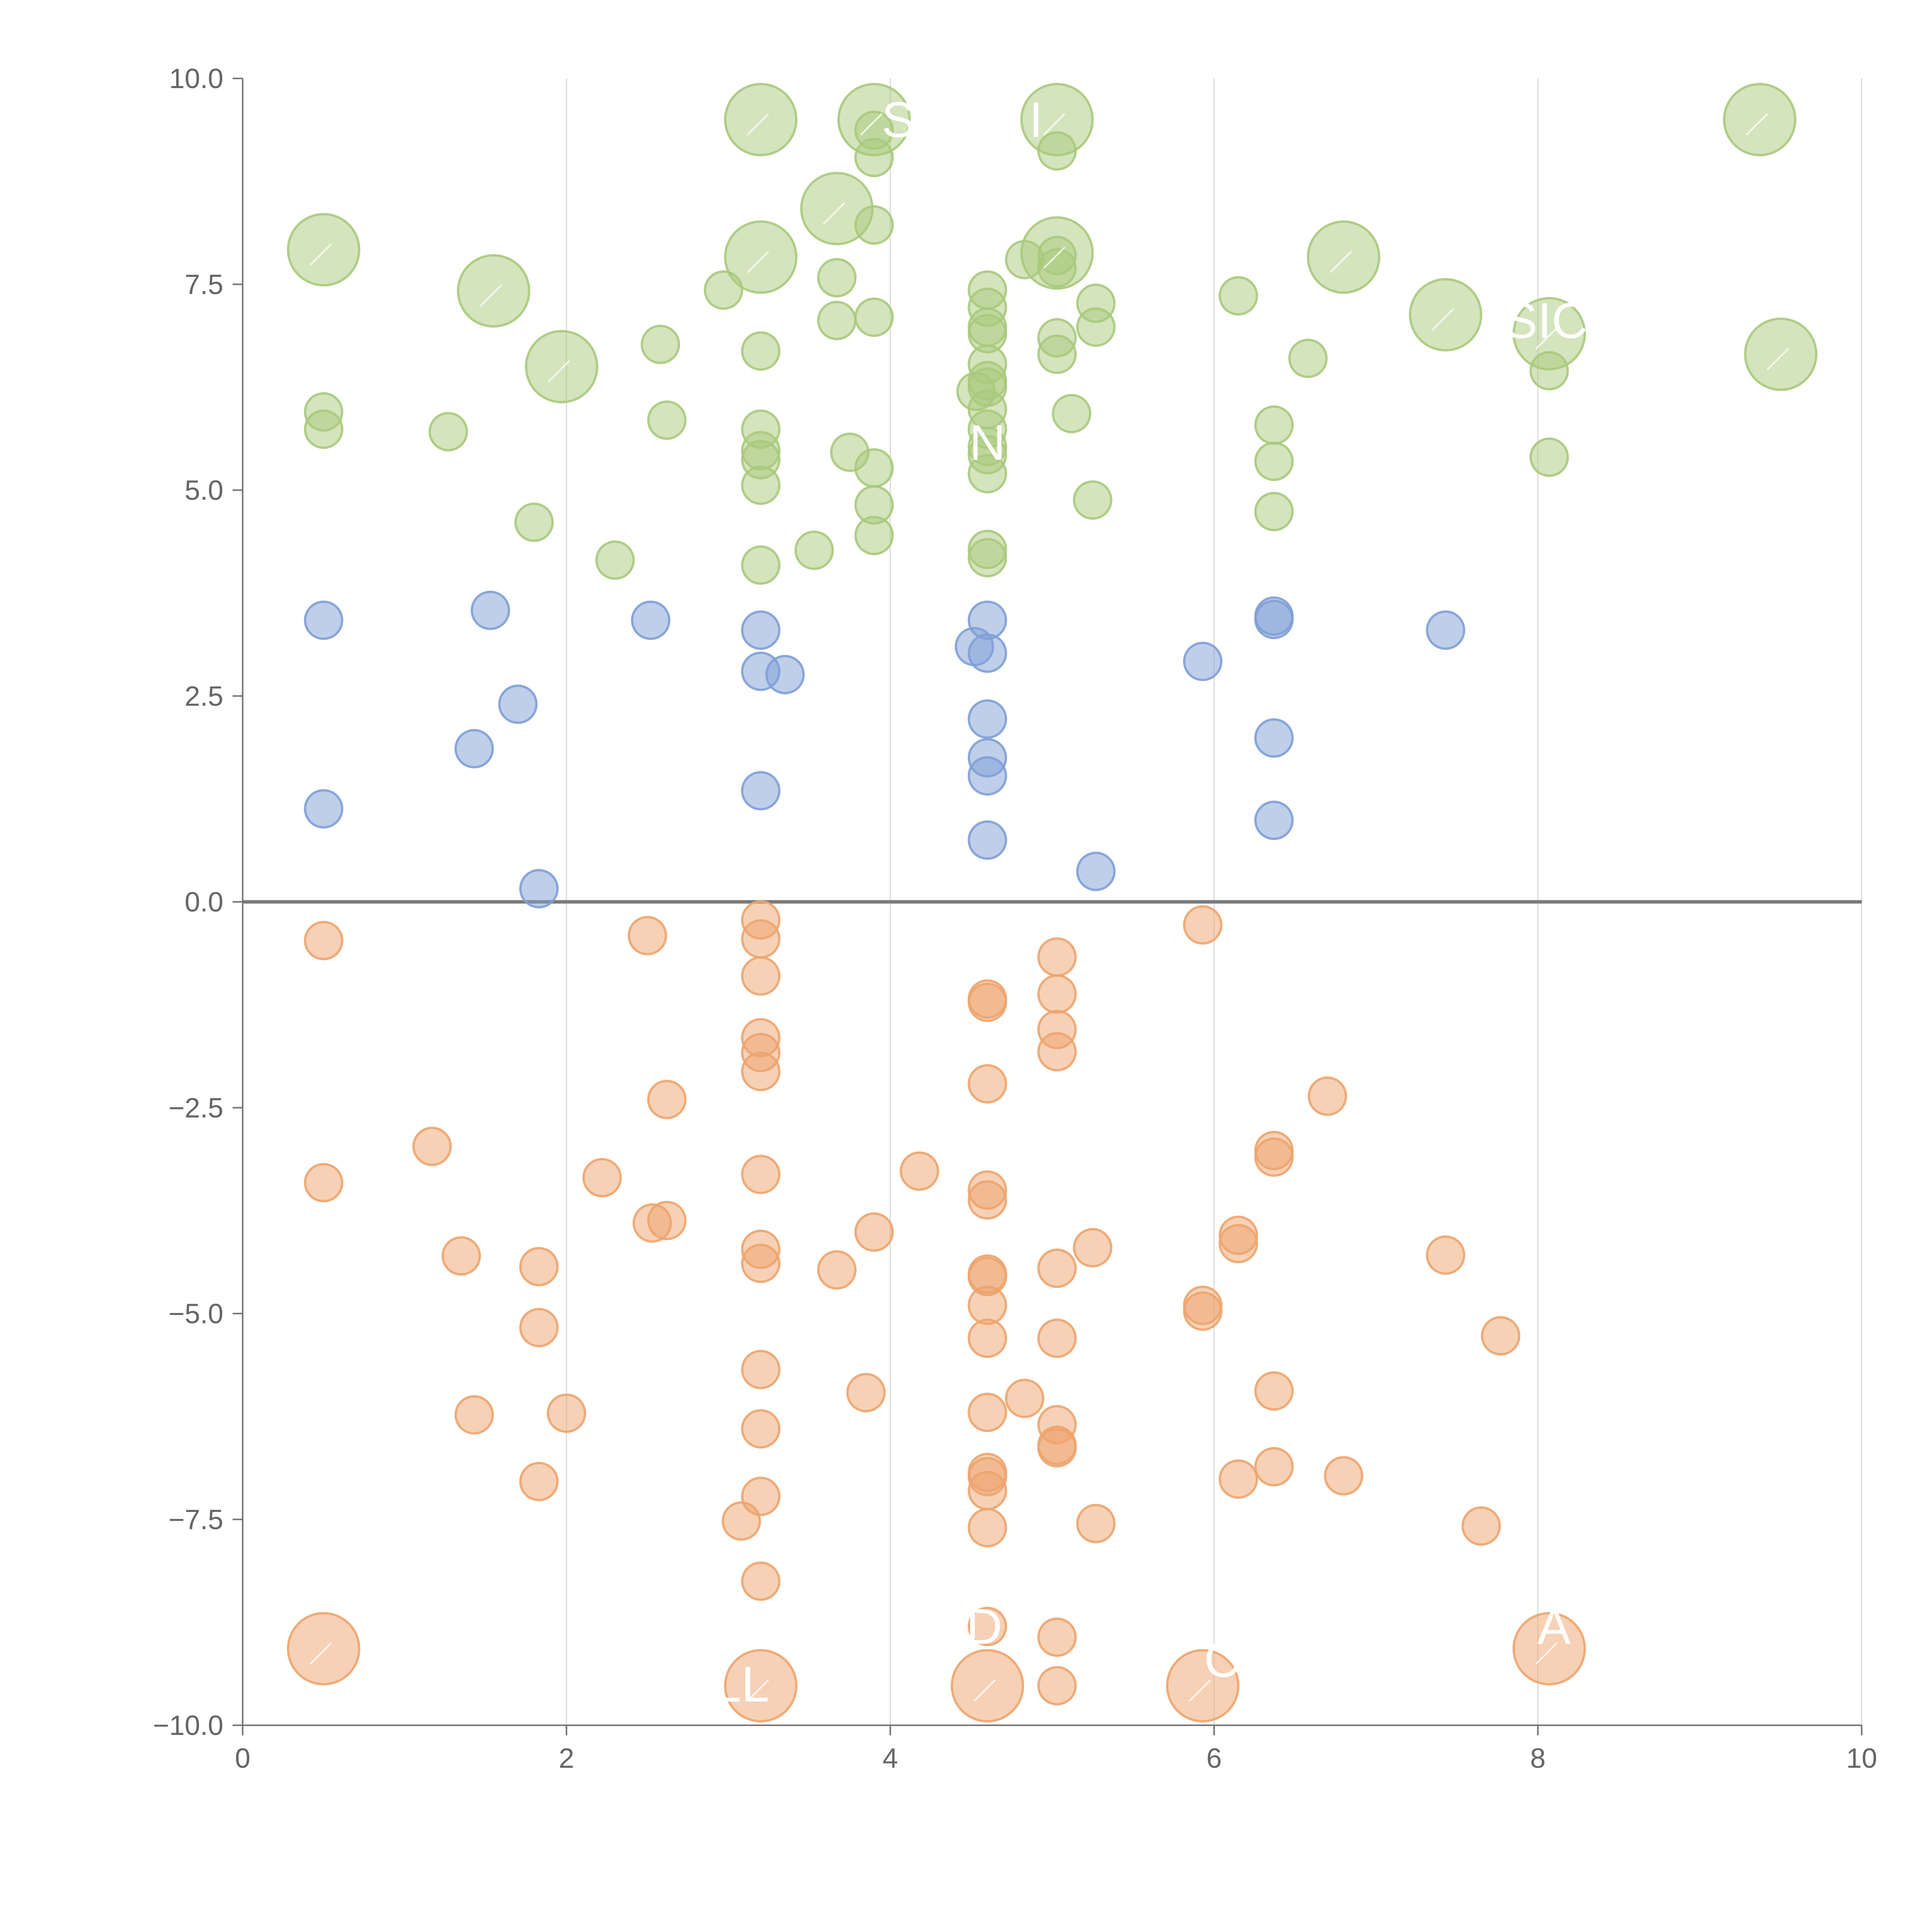 This screenshot has height=1932, width=1932. Describe the element at coordinates (1214, 1758) in the screenshot. I see `x-tick-label: 6` at that location.